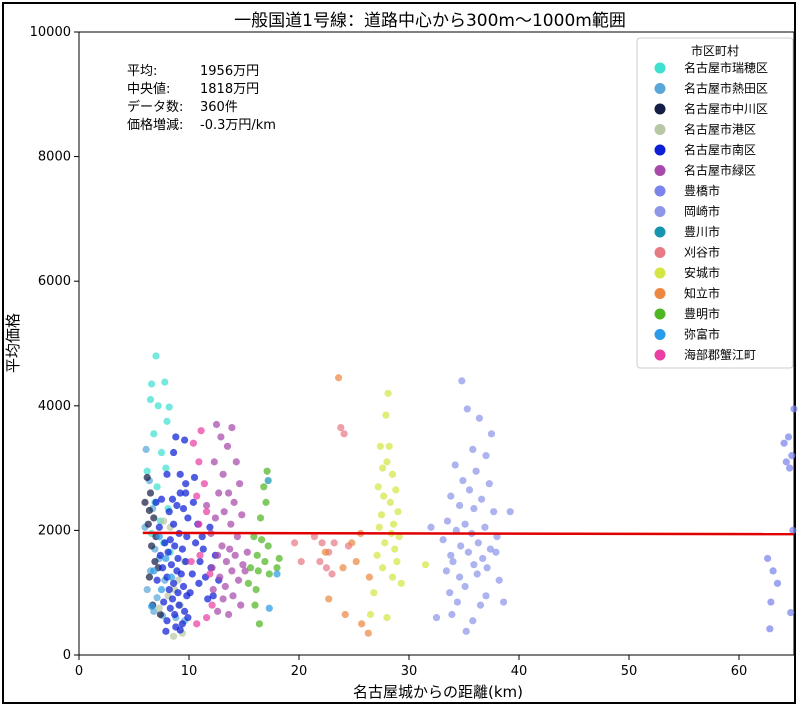  I want to click on stat-label: 価格増減:, so click(155, 125).